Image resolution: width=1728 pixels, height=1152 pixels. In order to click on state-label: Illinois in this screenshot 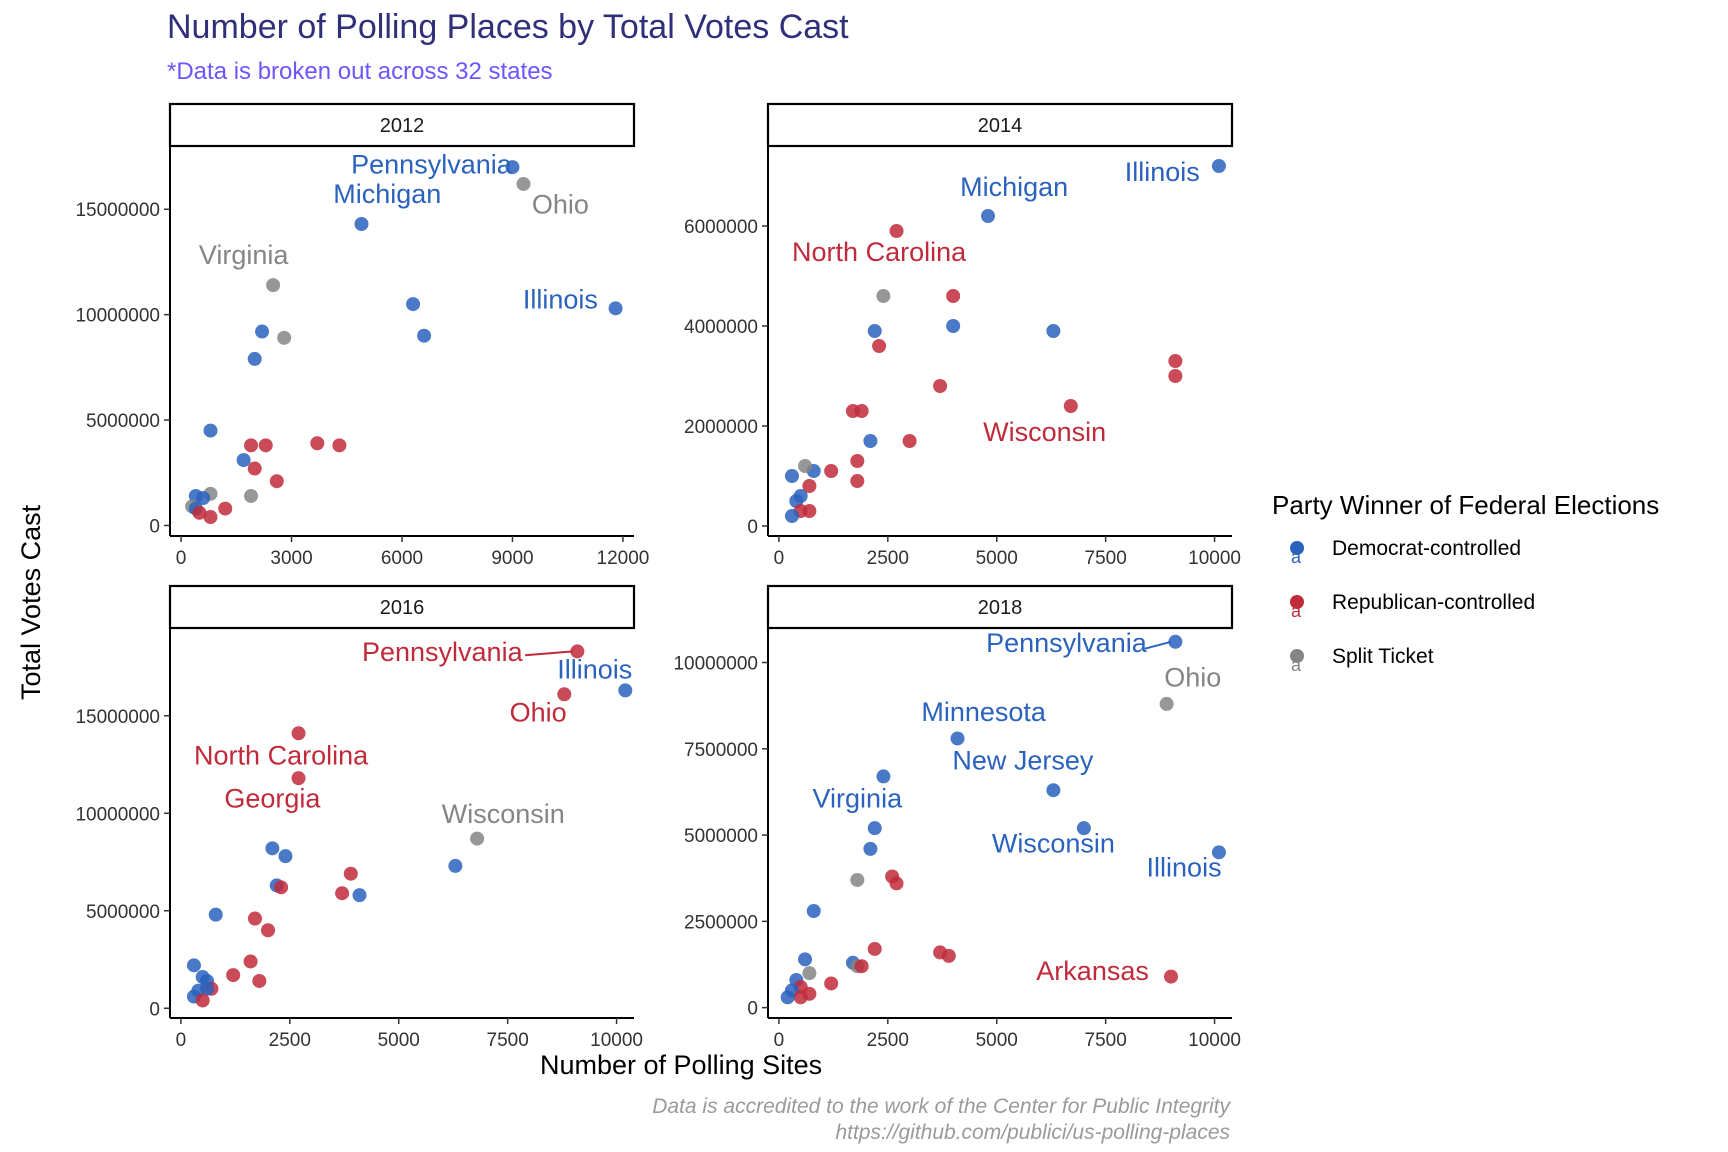, I will do `click(1162, 172)`.